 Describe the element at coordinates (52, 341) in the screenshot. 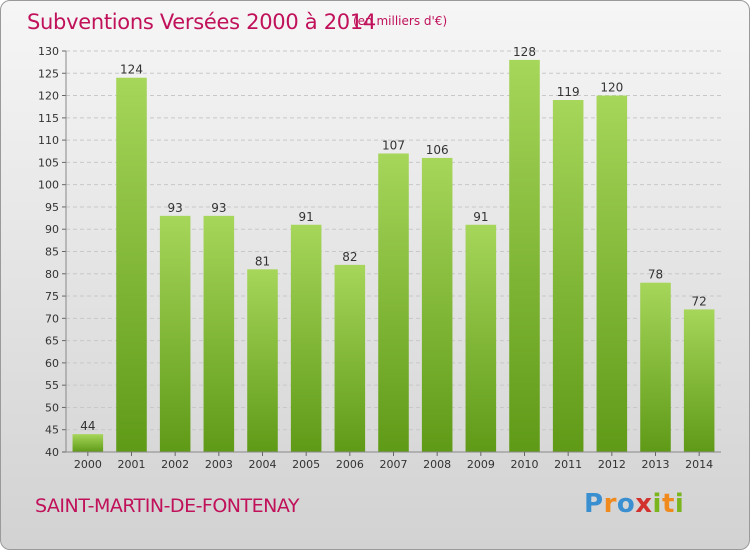

I see `y-tick-label: 65` at that location.